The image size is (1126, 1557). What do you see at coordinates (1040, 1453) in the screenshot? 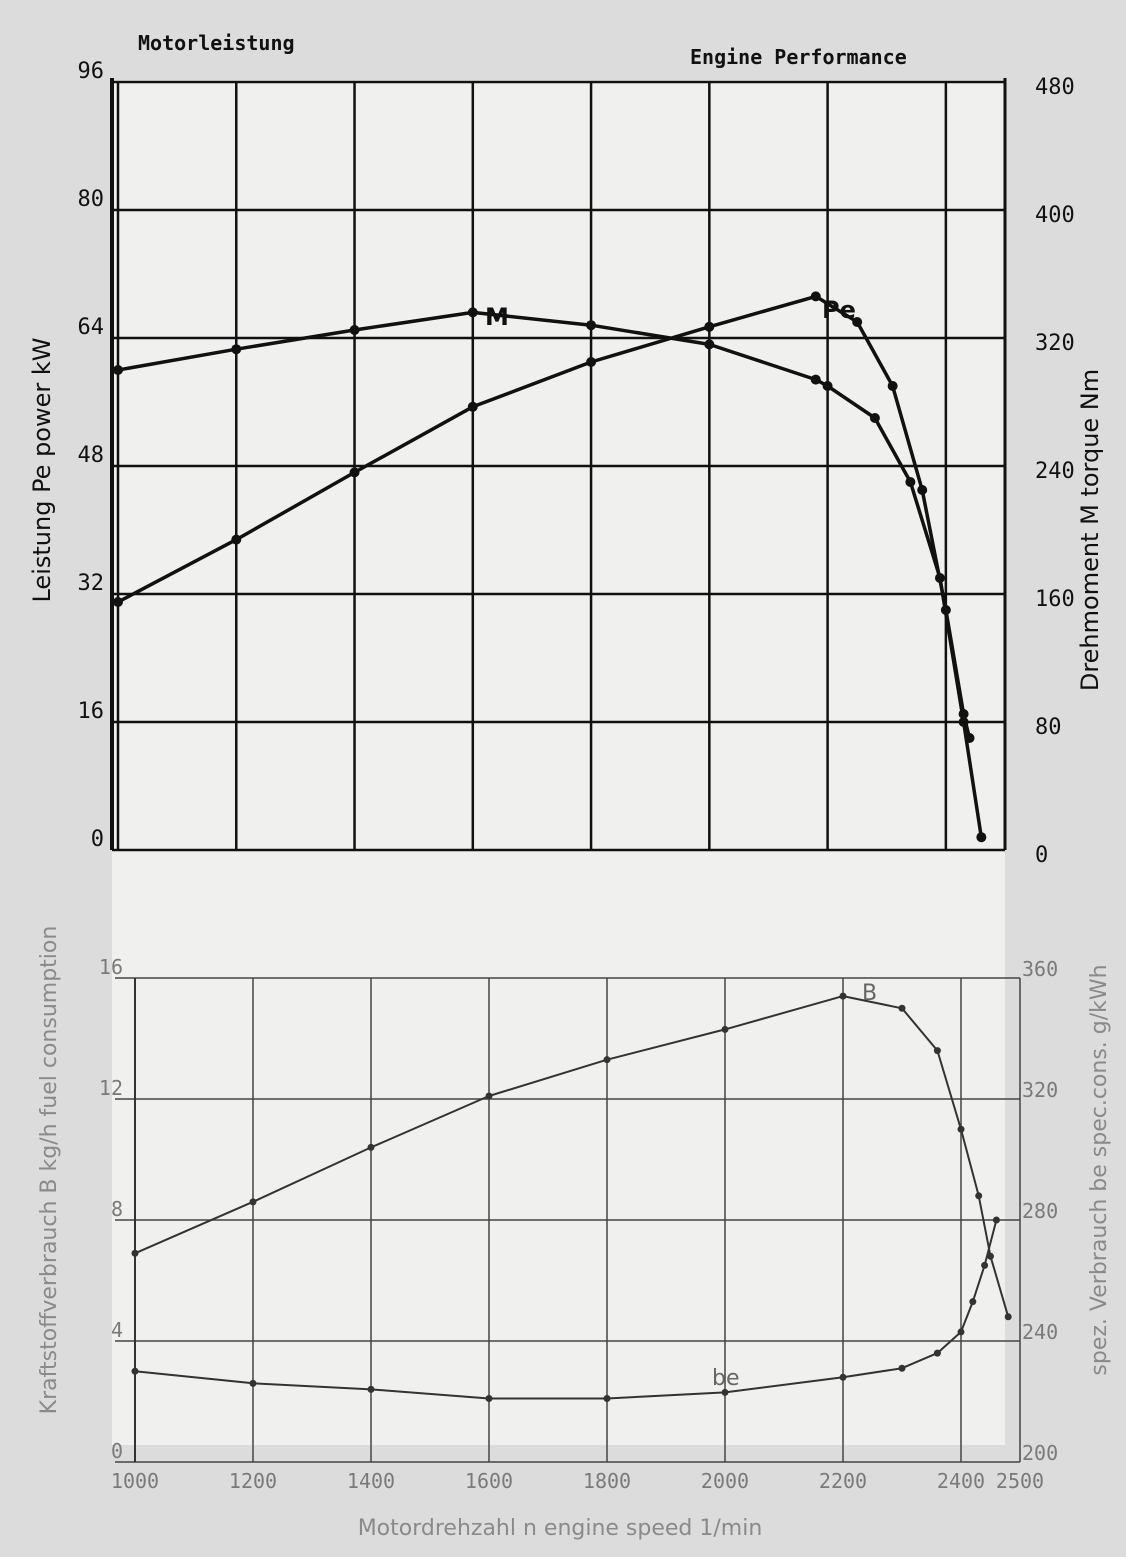
I see `lower-right-tick-0: 200` at bounding box center [1040, 1453].